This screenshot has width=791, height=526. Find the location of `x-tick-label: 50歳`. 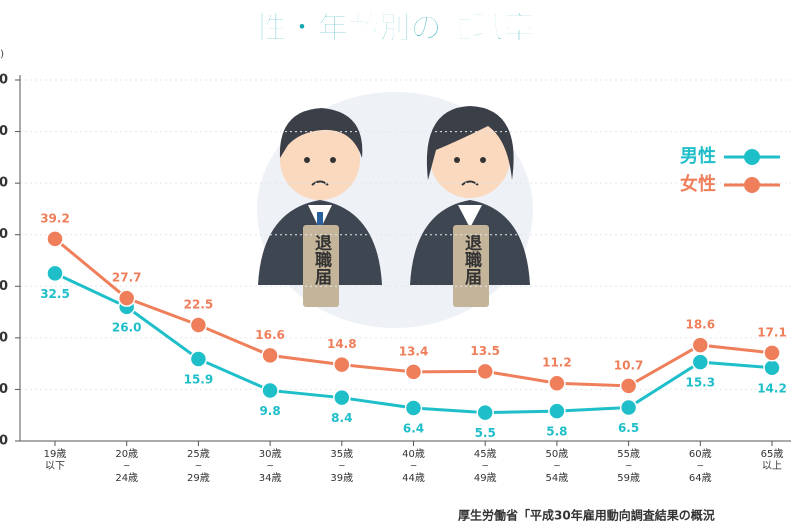

x-tick-label: 50歳 is located at coordinates (557, 454).